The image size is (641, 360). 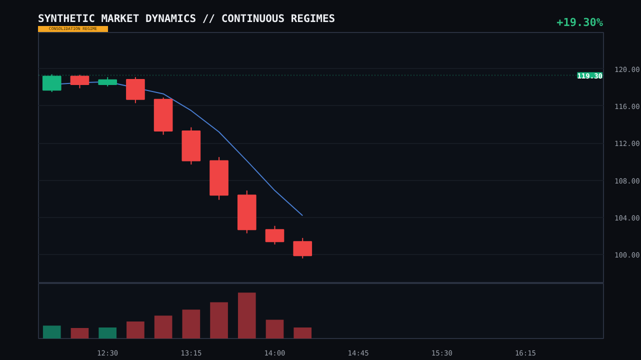 I want to click on chart-title: SYNTHETIC MARKET DYNAMICS // CONTINUOUS REGIMES, so click(x=187, y=19).